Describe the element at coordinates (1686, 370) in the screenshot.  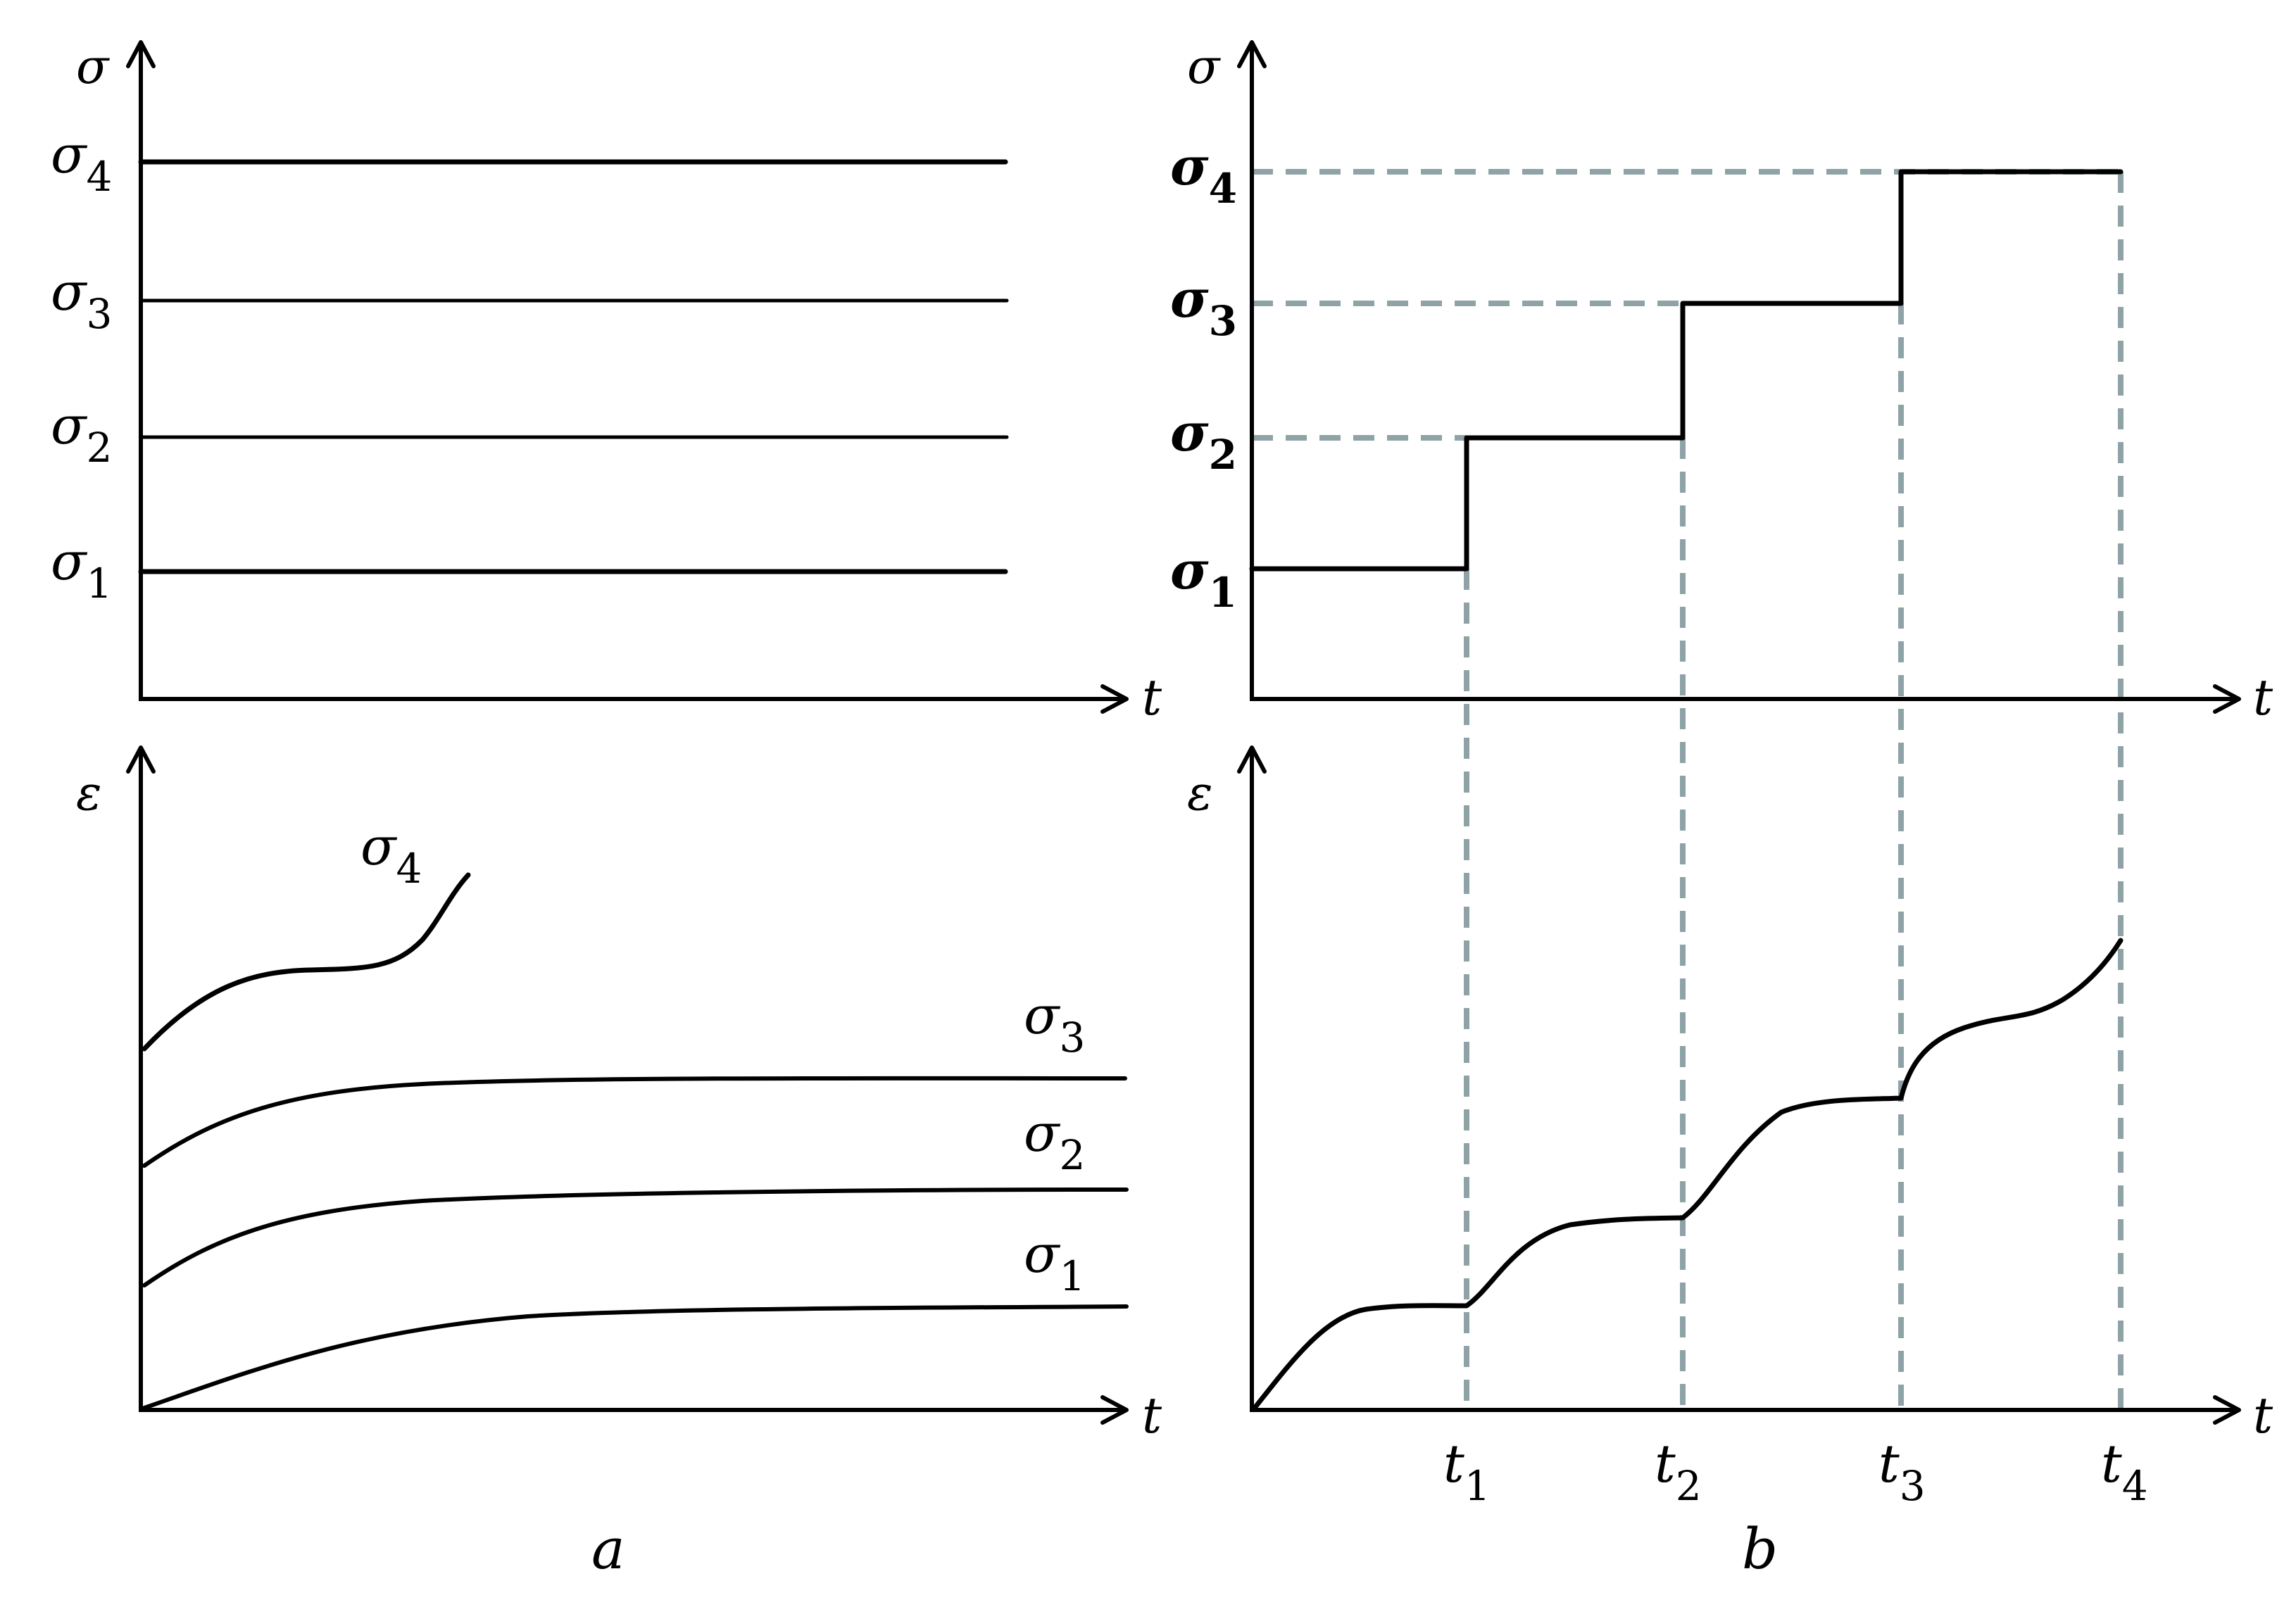
I see `panel-b-stepped-stress-curve` at that location.